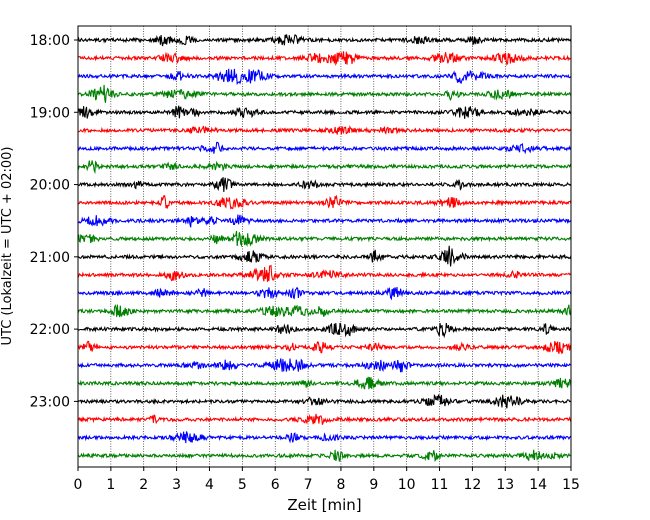 This screenshot has width=650, height=520. Describe the element at coordinates (54, 221) in the screenshot. I see `y-axis-ticks: 18:00 19:00 20:00 21:00 22:00 23:00` at that location.